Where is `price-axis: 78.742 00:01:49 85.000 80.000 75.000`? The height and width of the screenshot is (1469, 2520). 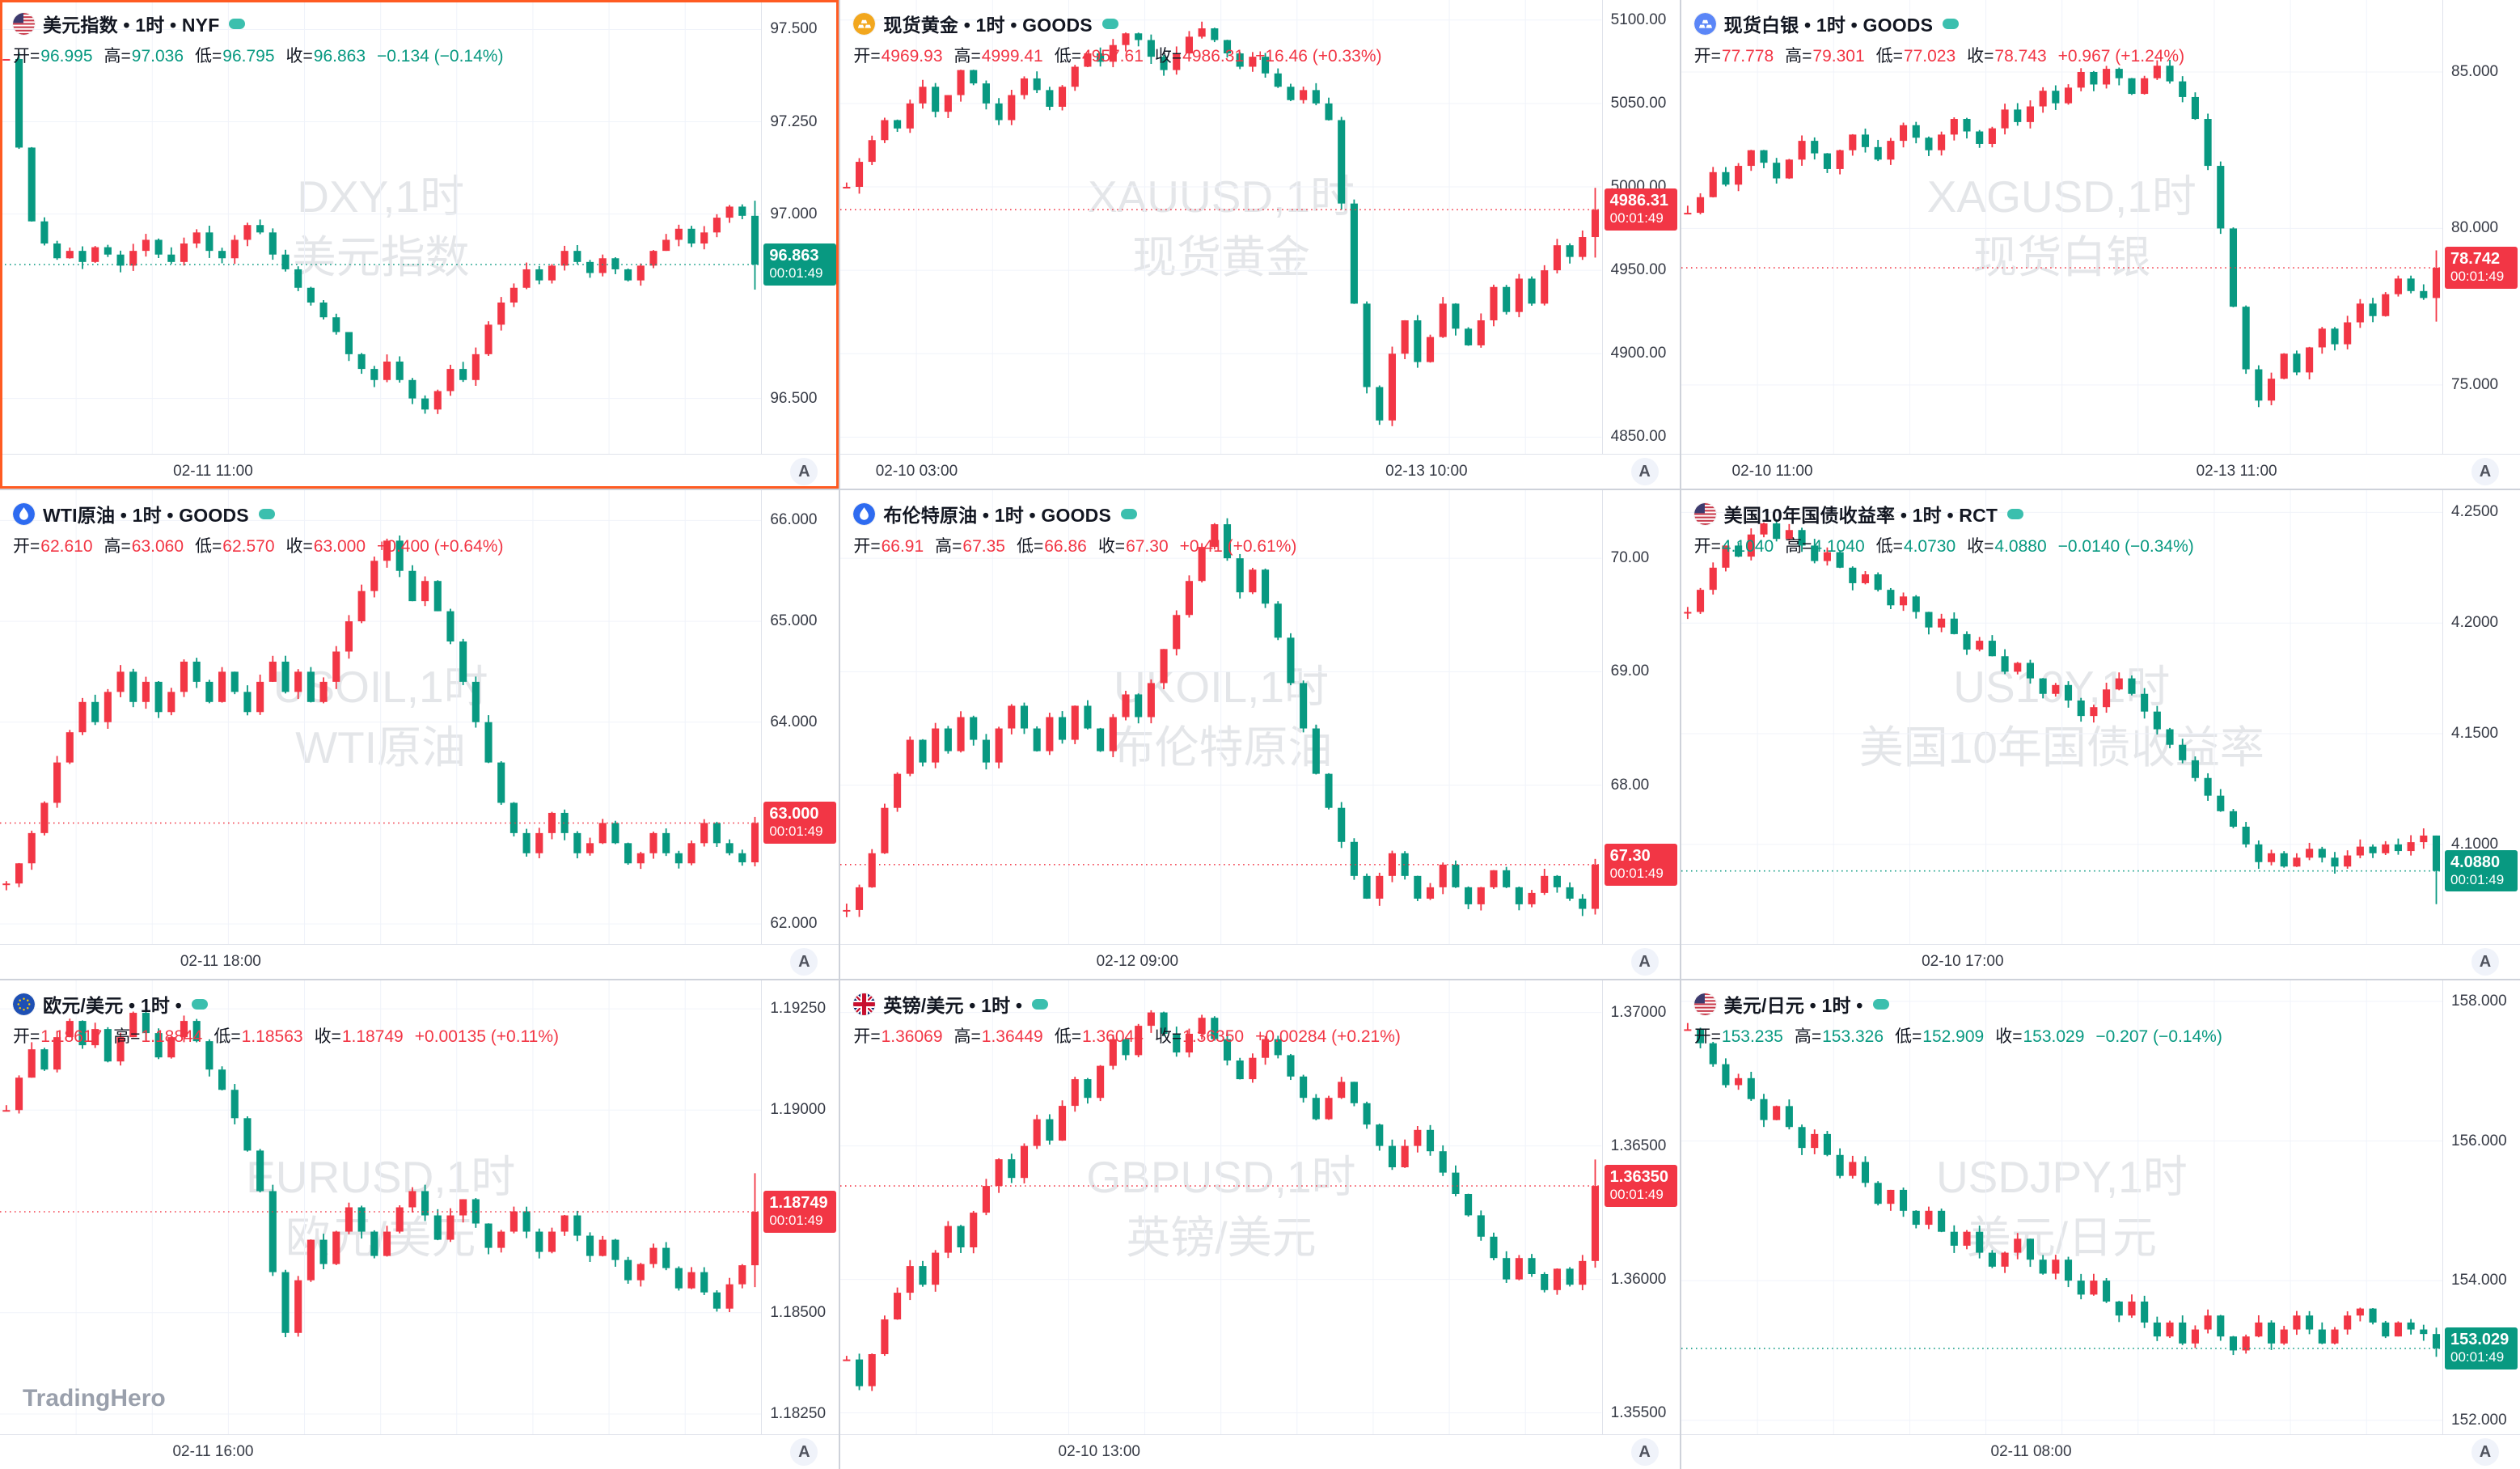
price-axis: 78.742 00:01:49 85.000 80.000 75.000 is located at coordinates (2481, 227).